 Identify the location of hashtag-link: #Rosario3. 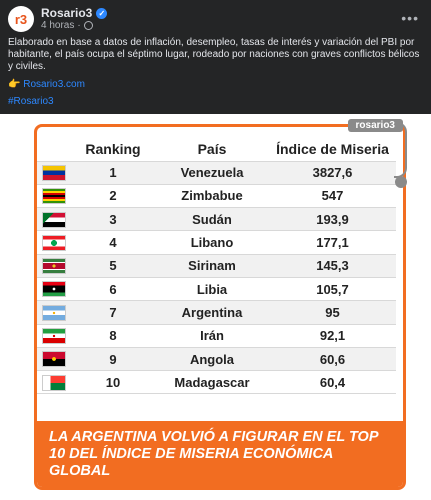
(31, 101).